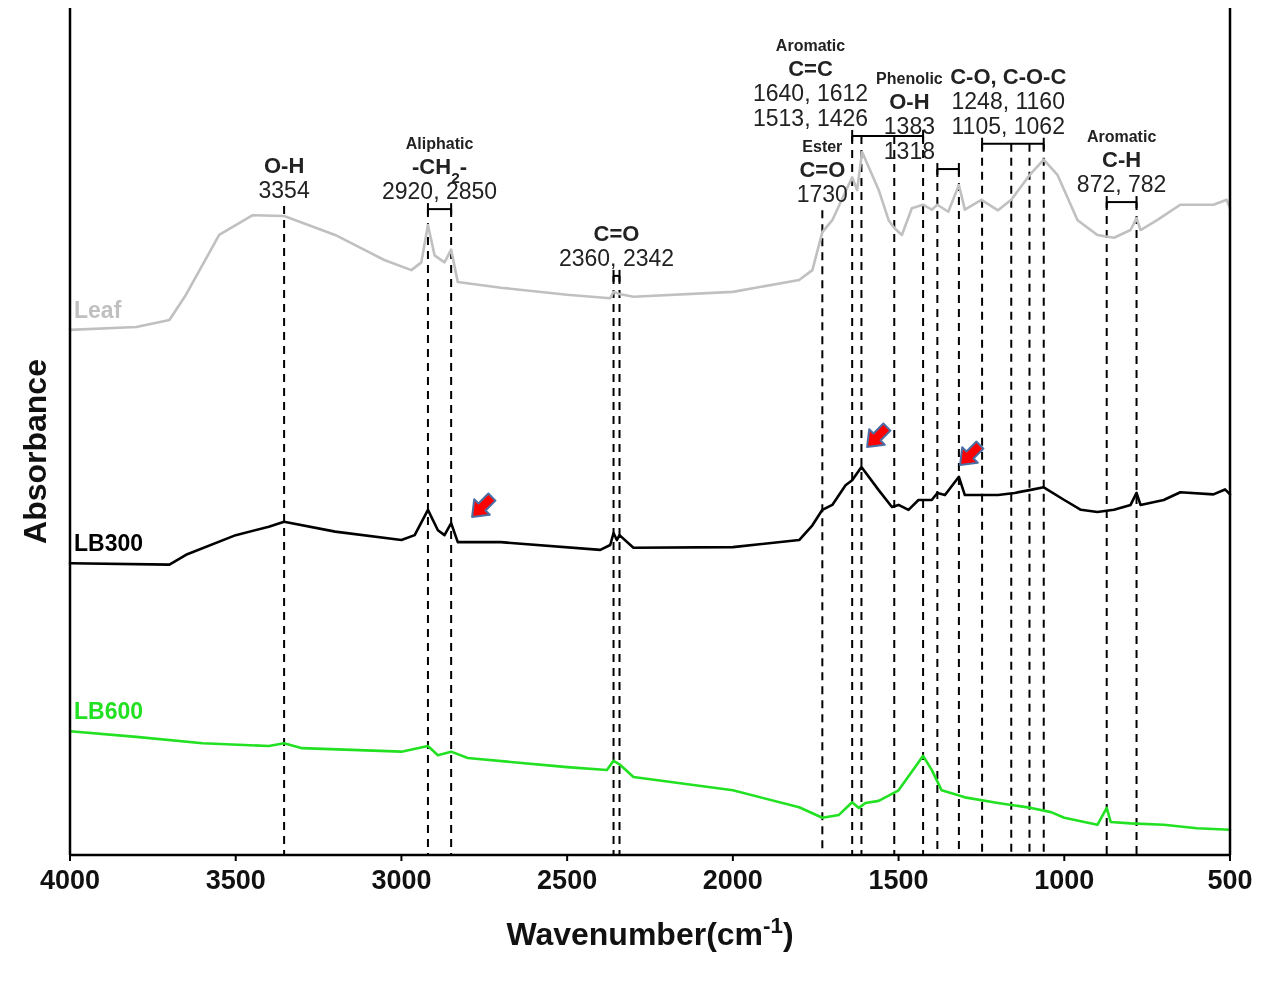  I want to click on annotation: Phenolic O-H 1383 1318, so click(909, 117).